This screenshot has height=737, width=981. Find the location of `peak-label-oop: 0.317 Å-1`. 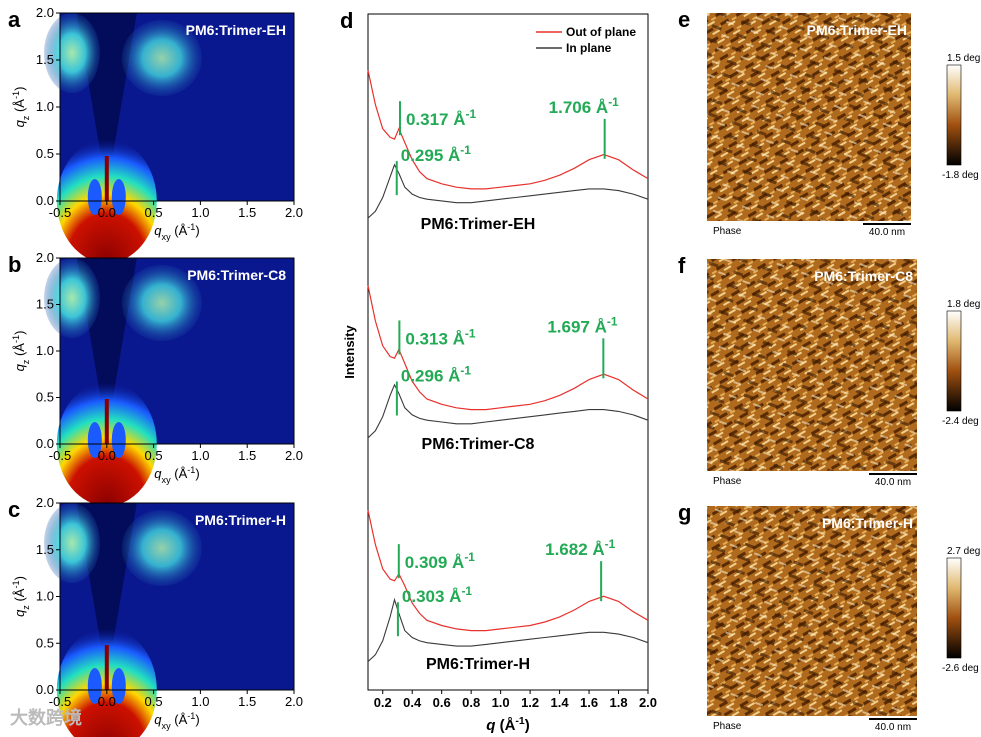

peak-label-oop: 0.317 Å-1 is located at coordinates (441, 118).